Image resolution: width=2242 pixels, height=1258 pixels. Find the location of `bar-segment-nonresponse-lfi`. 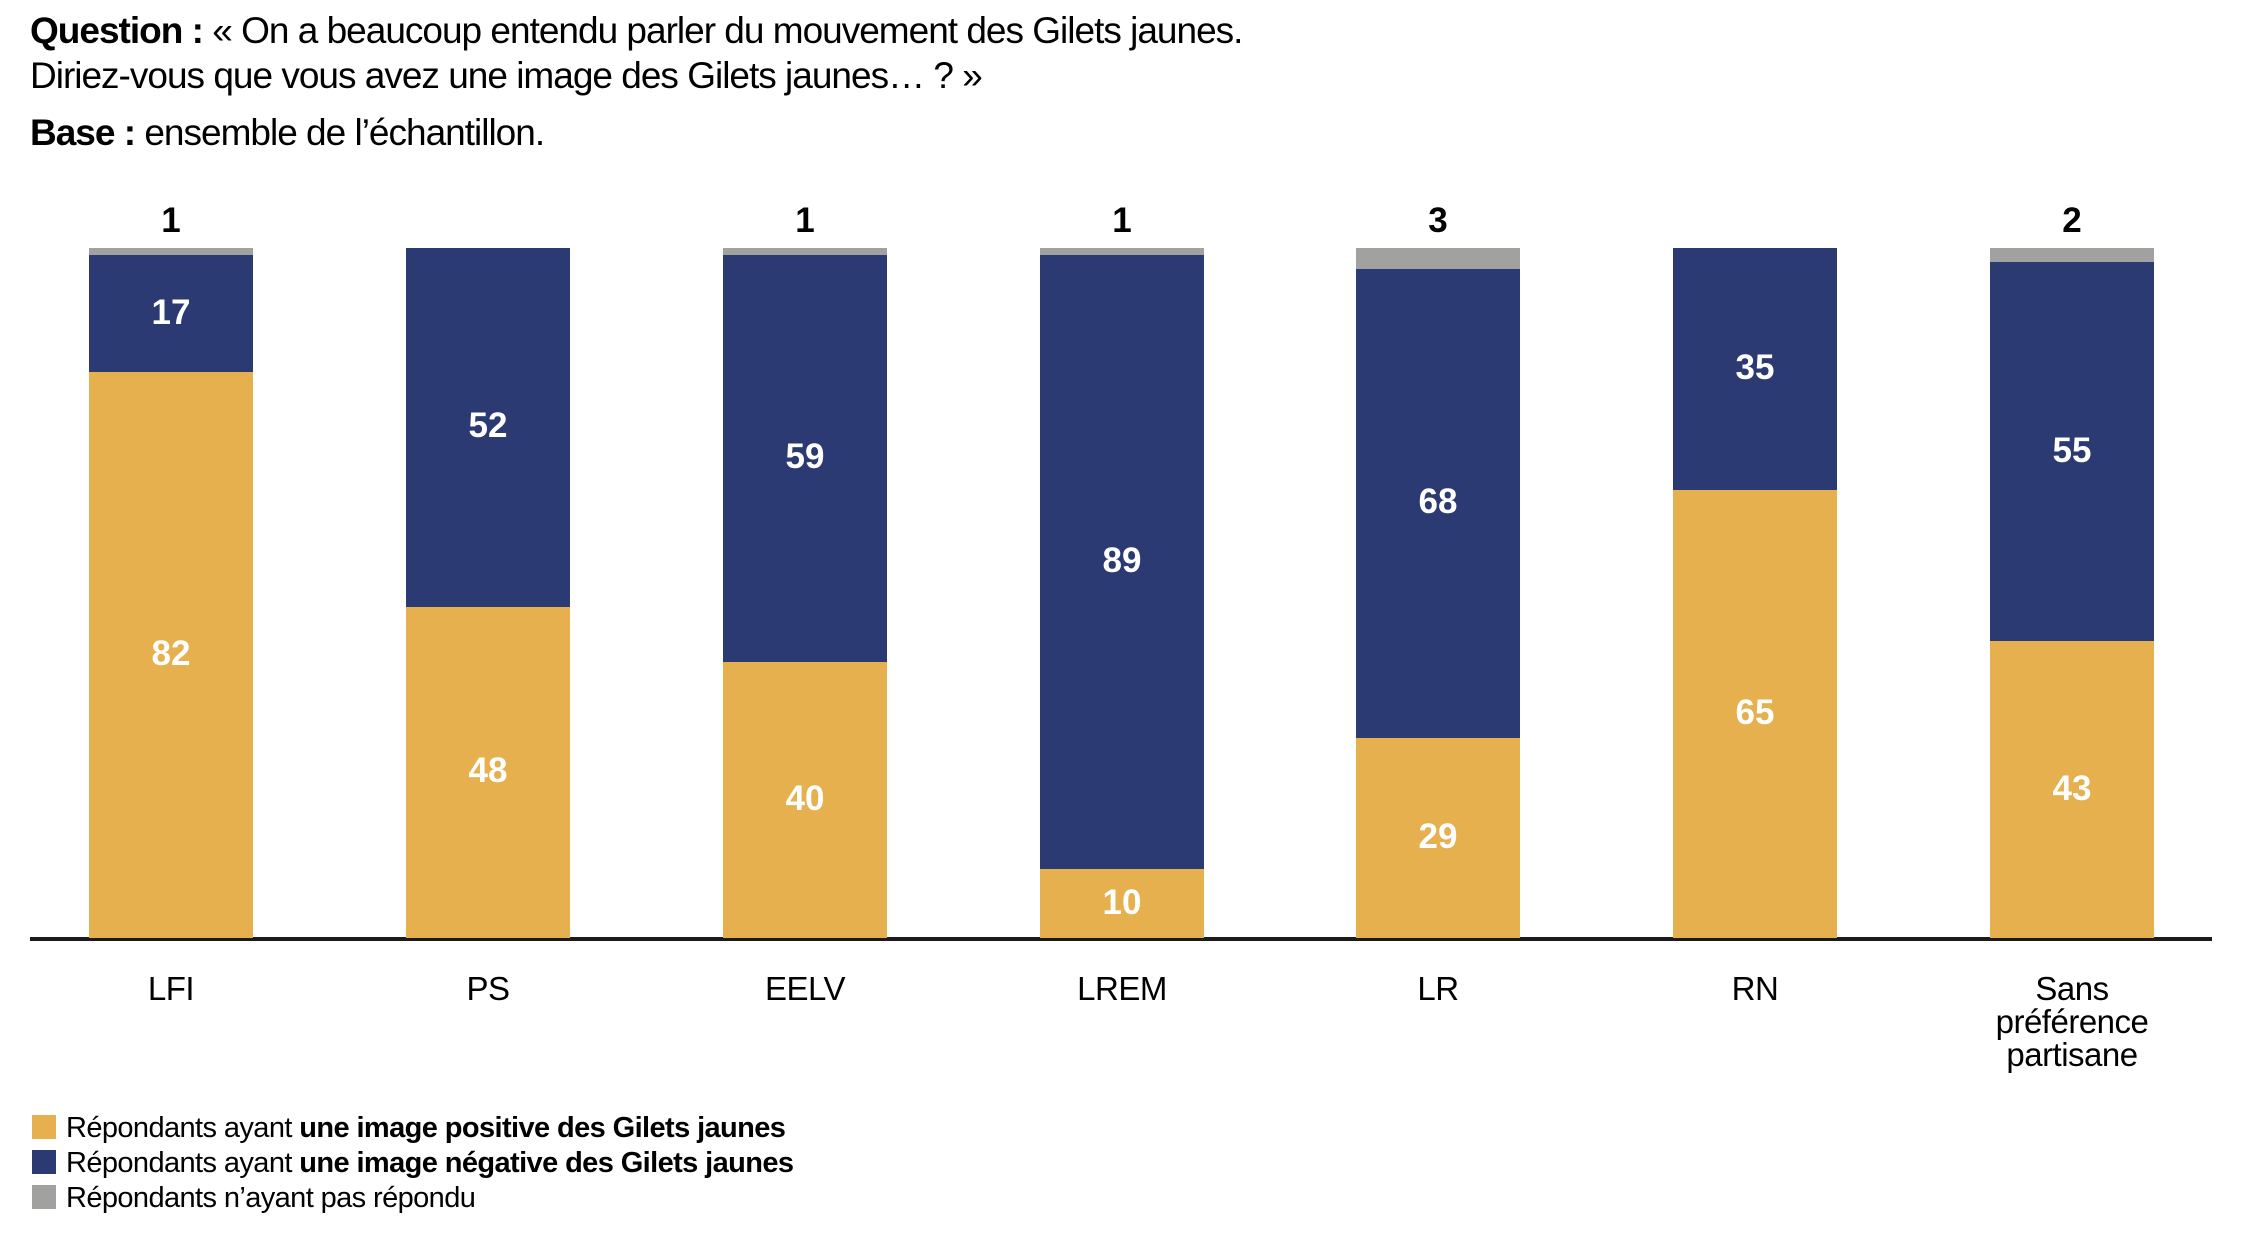

bar-segment-nonresponse-lfi is located at coordinates (171, 251).